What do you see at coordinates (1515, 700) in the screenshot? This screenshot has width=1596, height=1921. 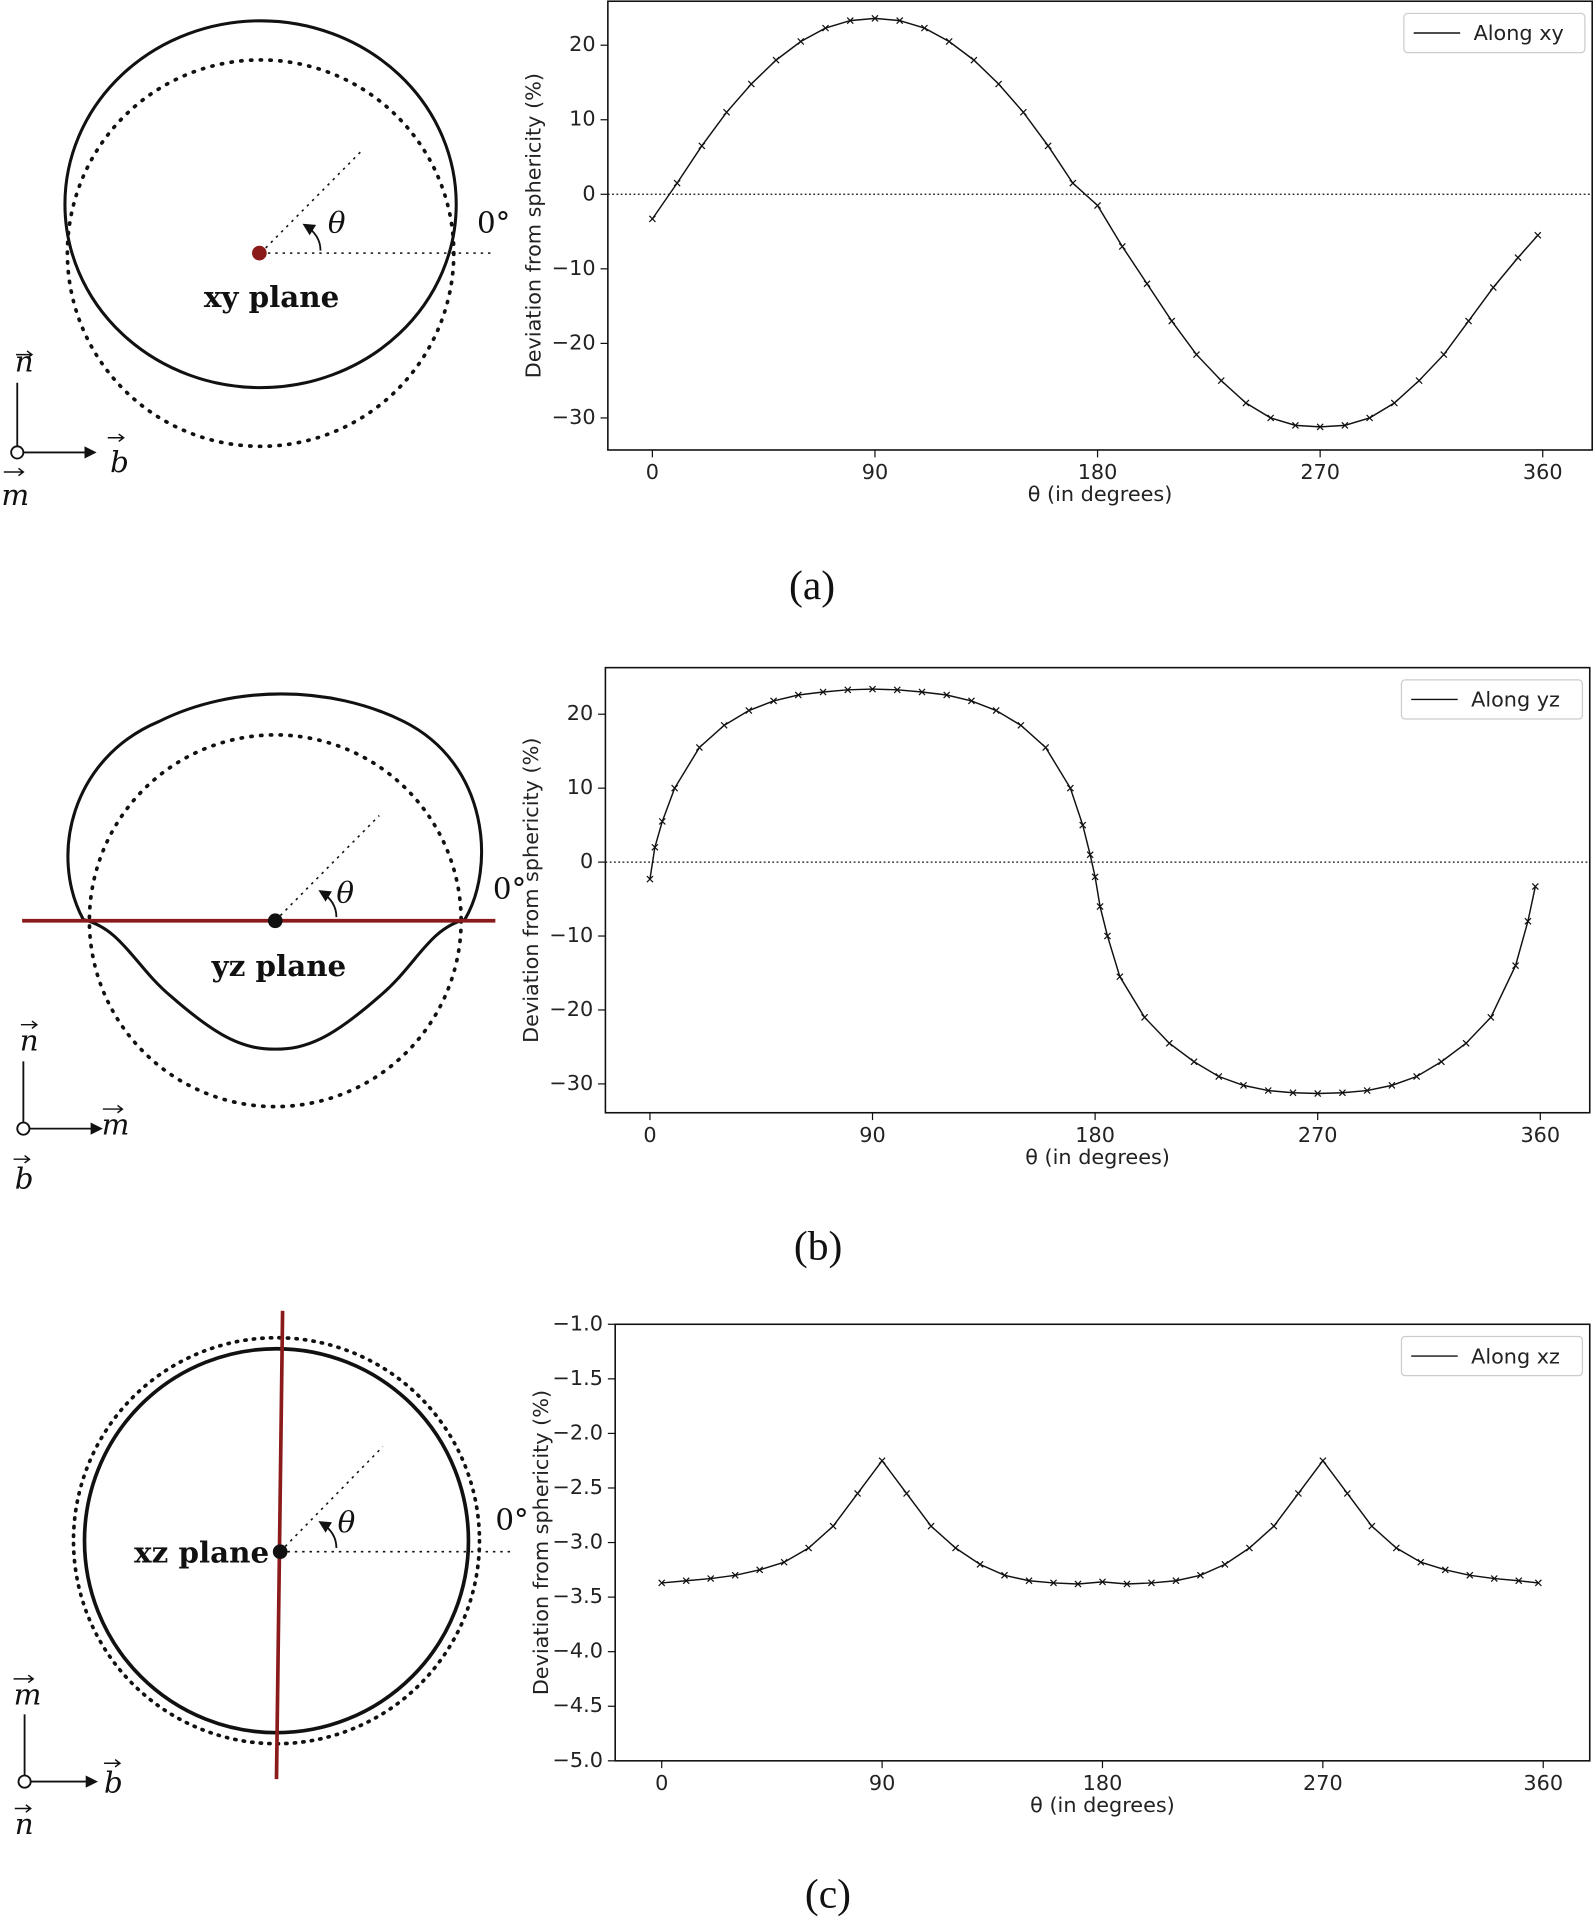 I see `legend-label: Along yz` at bounding box center [1515, 700].